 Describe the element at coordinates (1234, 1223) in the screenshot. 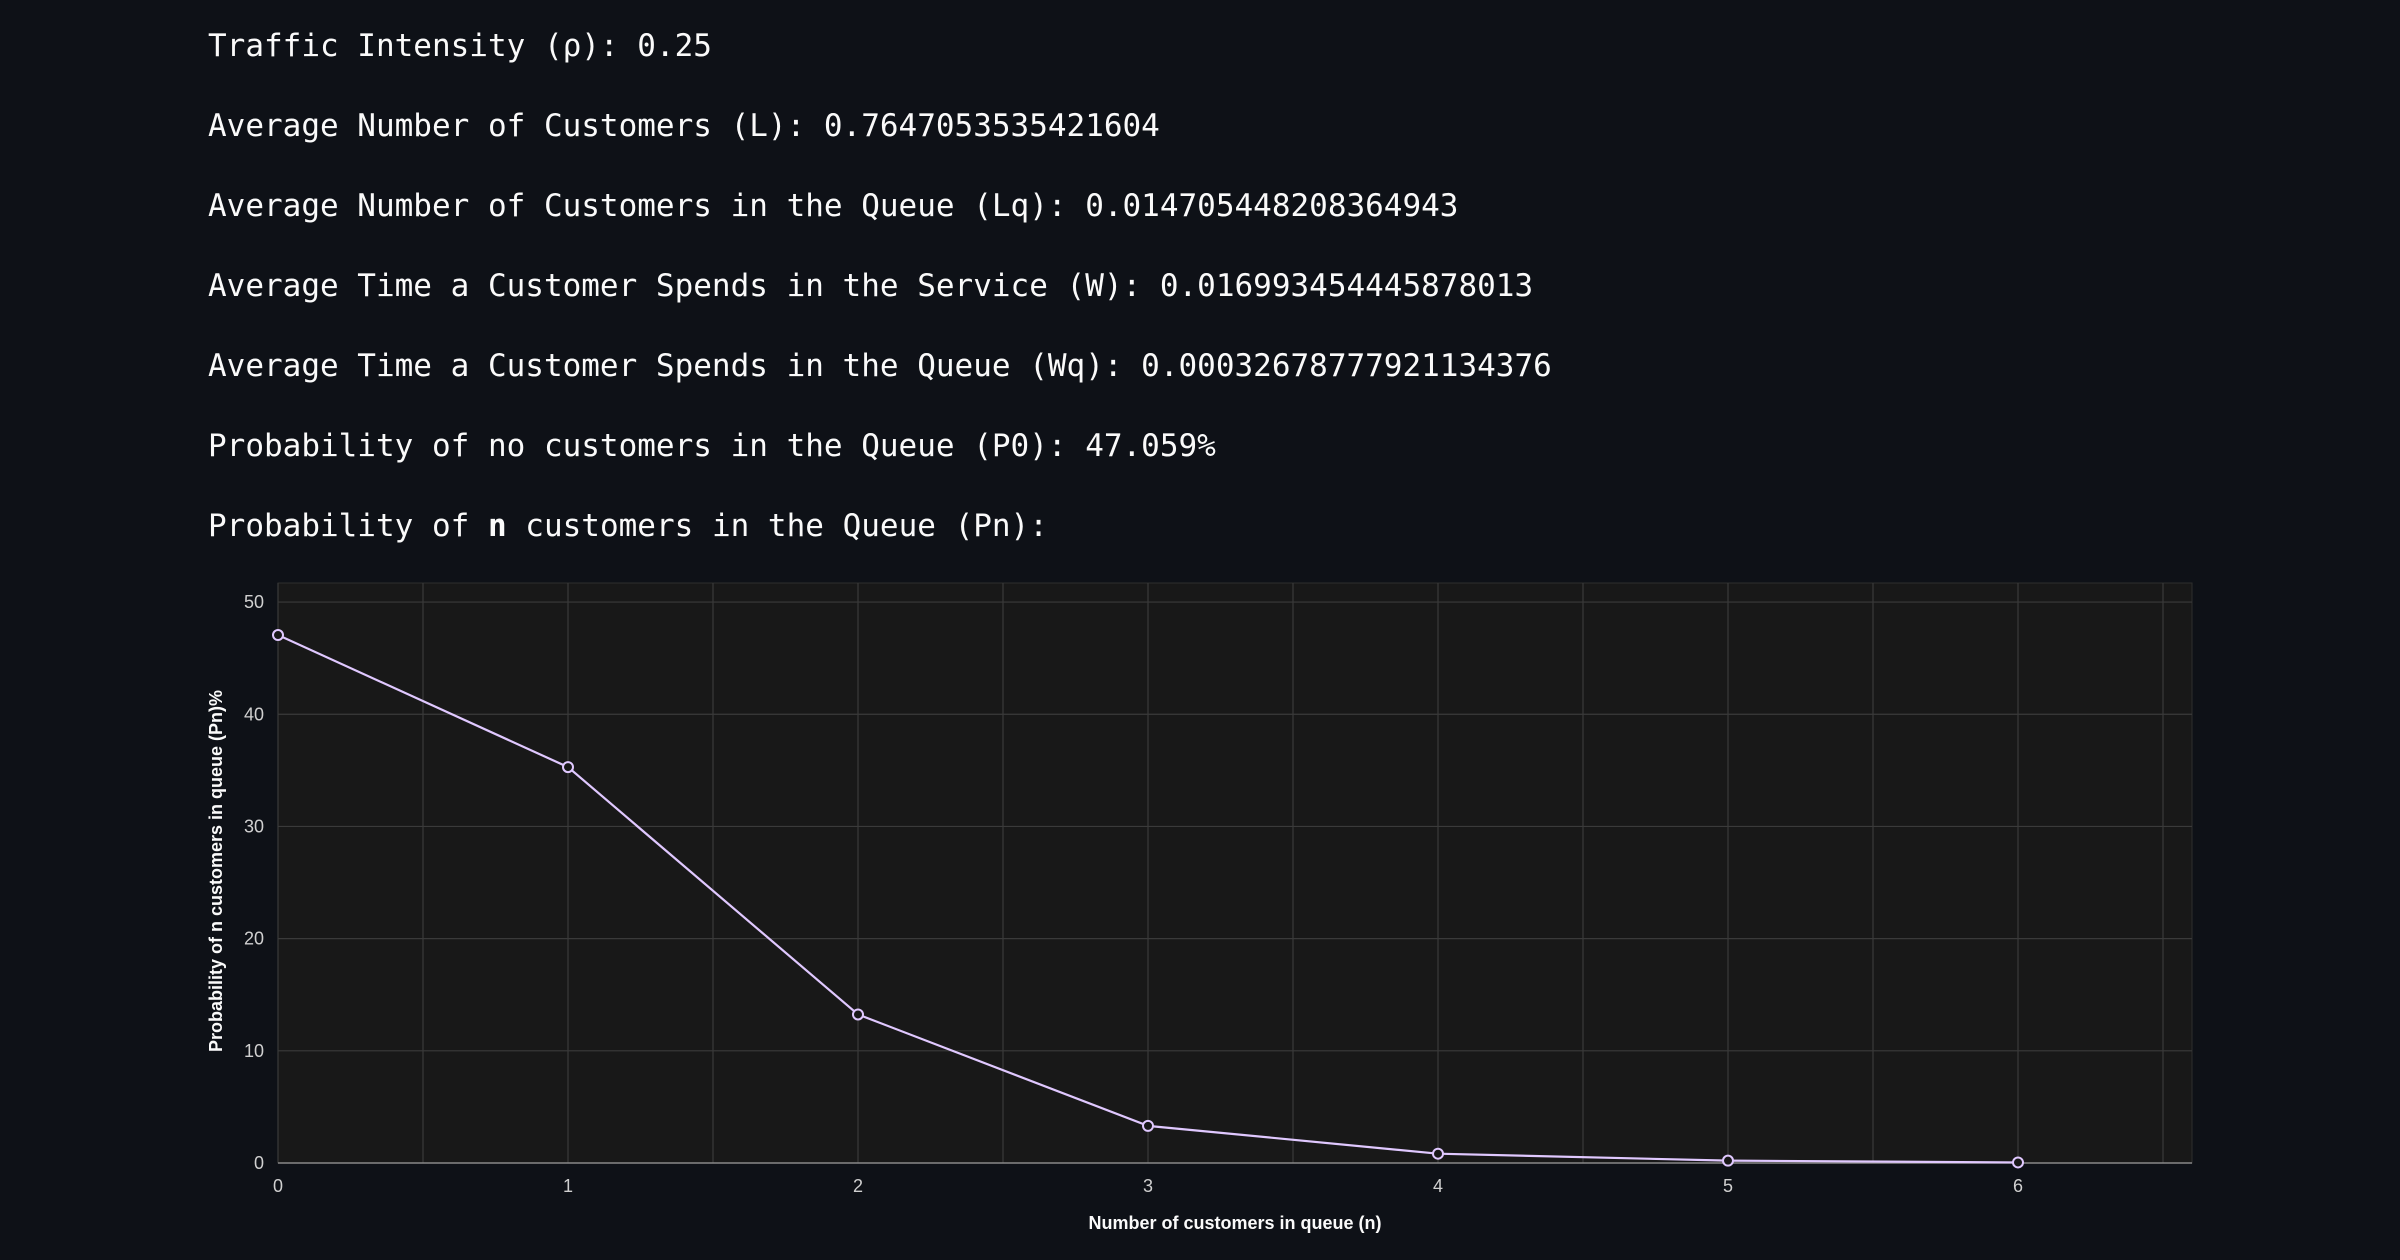

I see `x-axis-title: Number of customers in queue (n)` at that location.